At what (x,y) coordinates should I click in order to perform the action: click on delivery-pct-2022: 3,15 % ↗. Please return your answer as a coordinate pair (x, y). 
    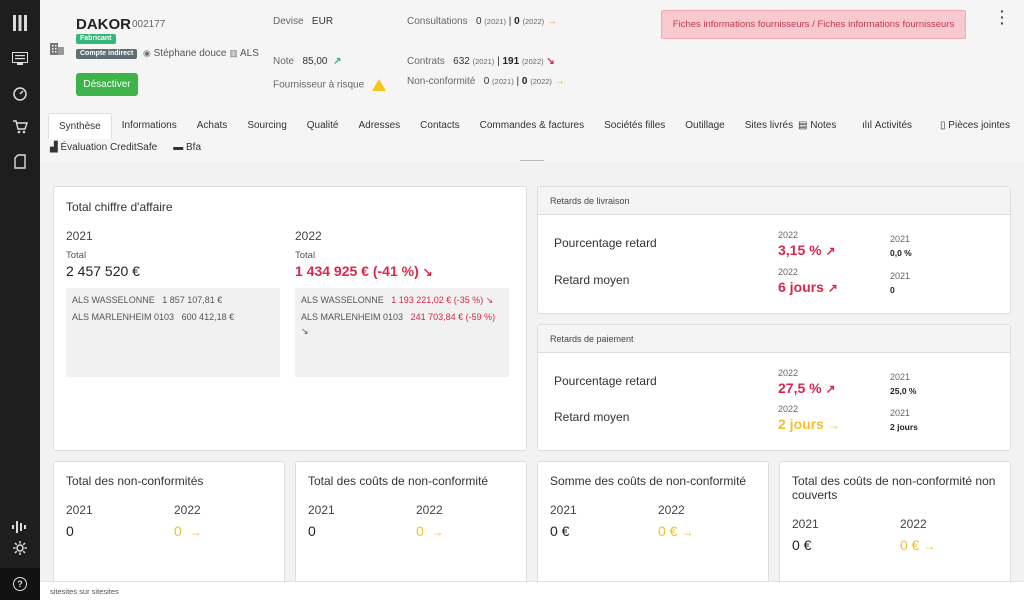
    Looking at the image, I should click on (807, 250).